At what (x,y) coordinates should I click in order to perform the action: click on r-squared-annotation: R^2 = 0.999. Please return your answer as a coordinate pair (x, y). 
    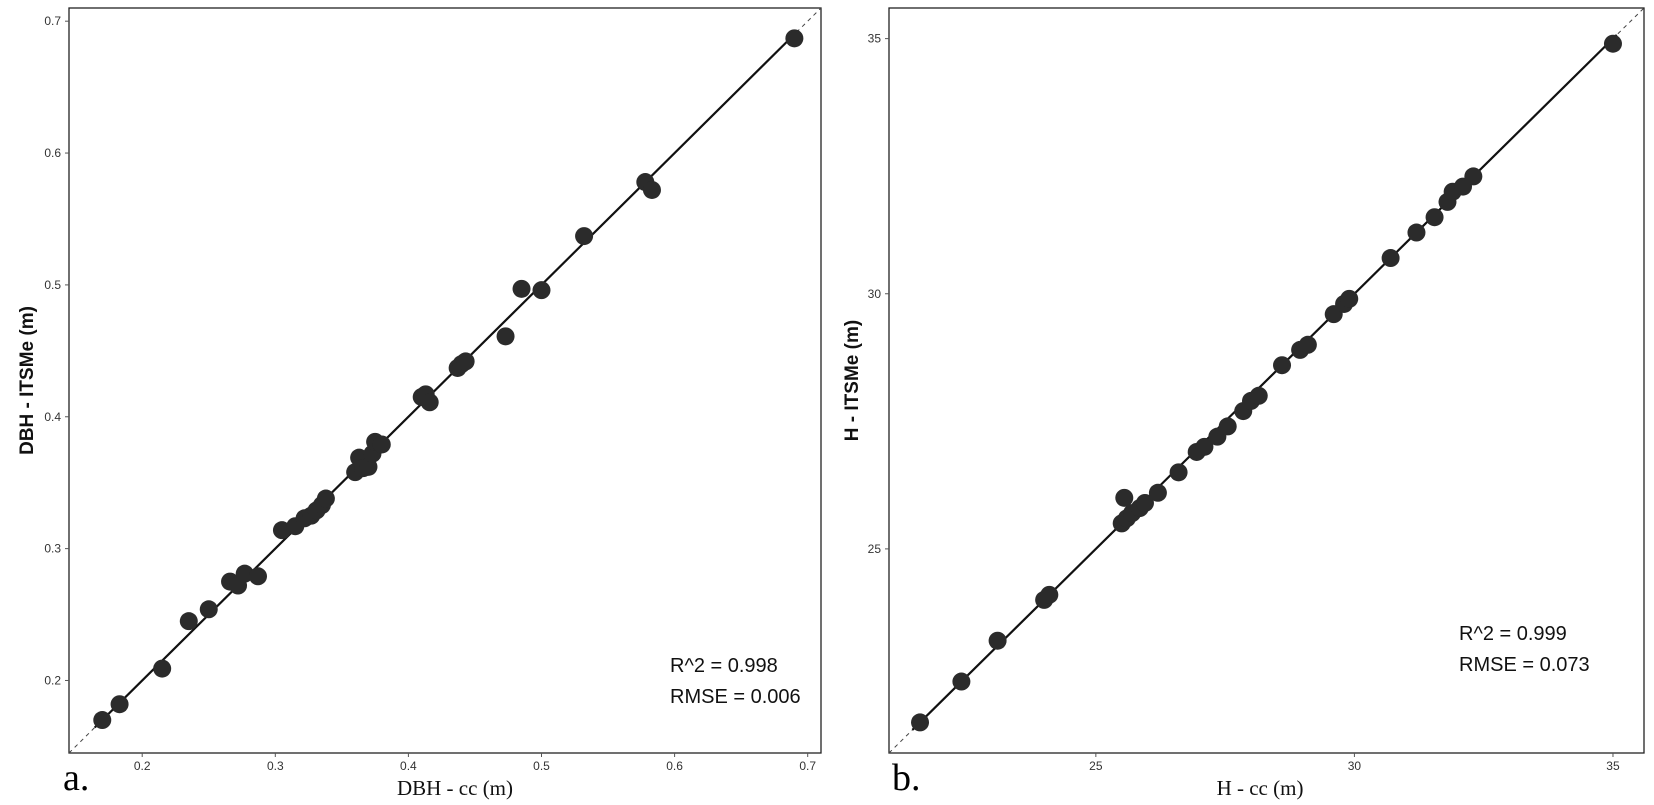
    Looking at the image, I should click on (1513, 634).